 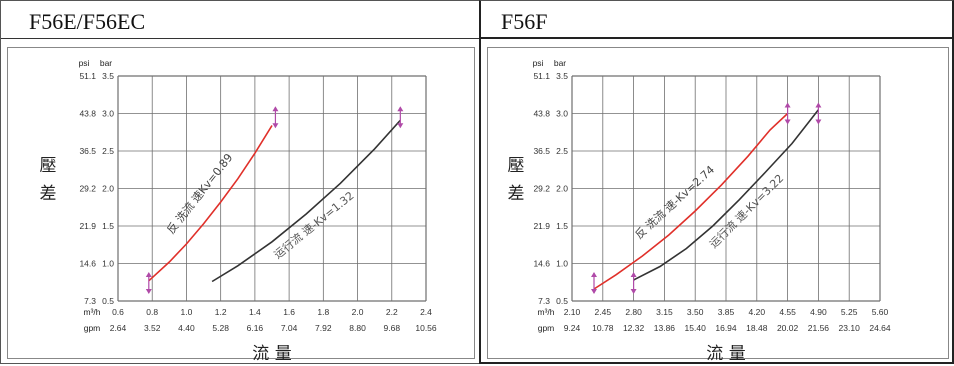 I want to click on x-tick-gpm: 15.40, so click(x=696, y=328).